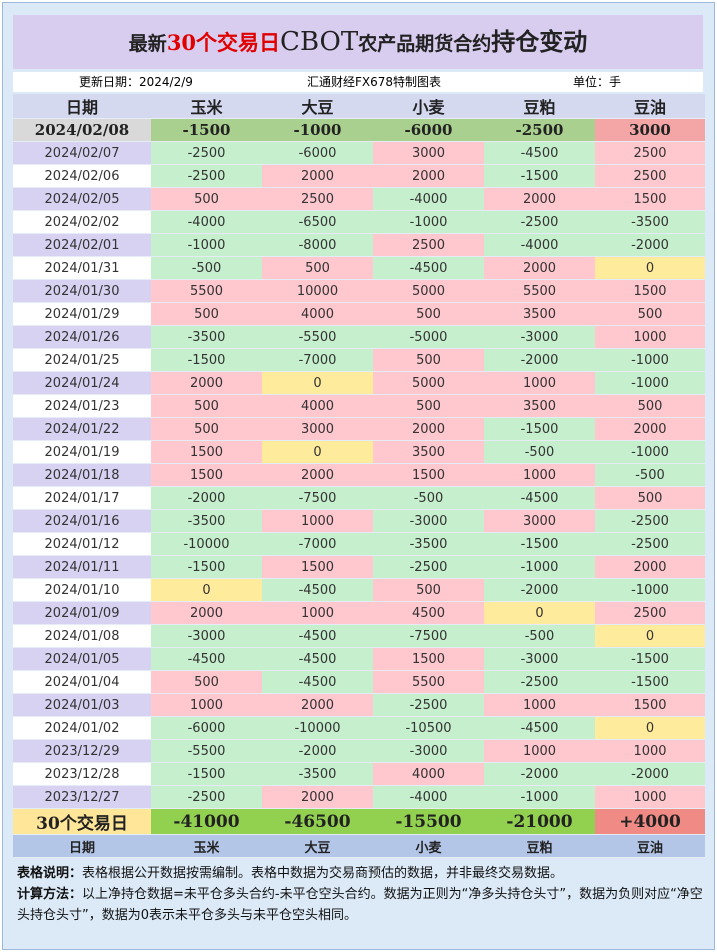 The width and height of the screenshot is (717, 952). I want to click on label-cell: 2024/01/05, so click(82, 659).